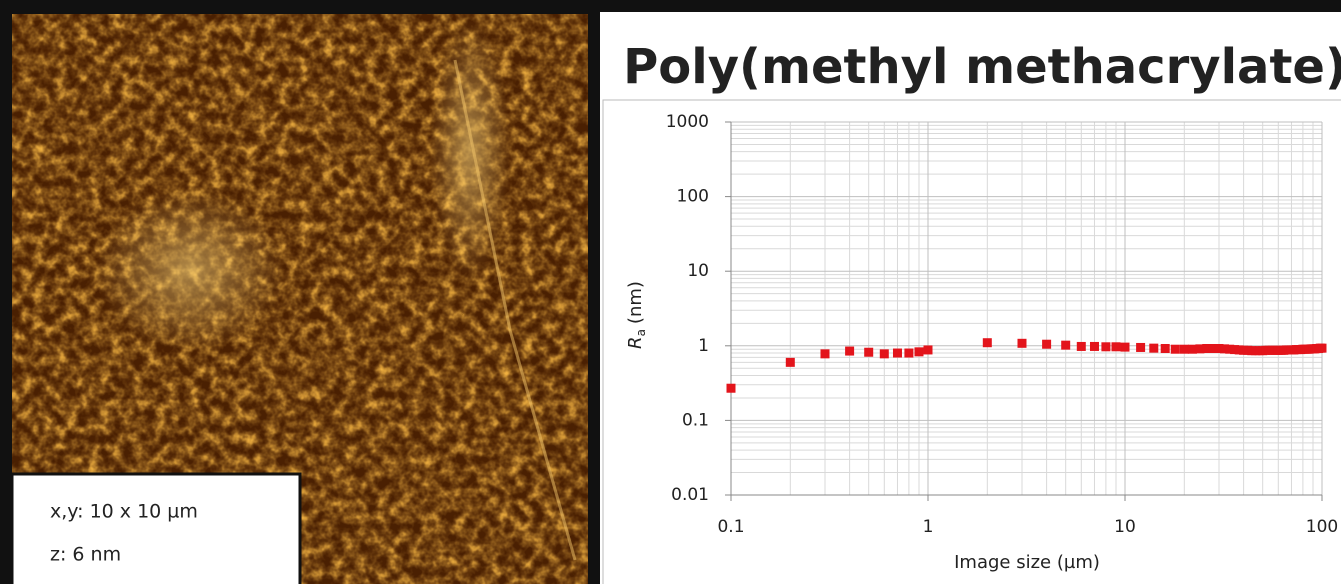 Image resolution: width=1341 pixels, height=584 pixels. I want to click on x-tick-label: 100, so click(1322, 527).